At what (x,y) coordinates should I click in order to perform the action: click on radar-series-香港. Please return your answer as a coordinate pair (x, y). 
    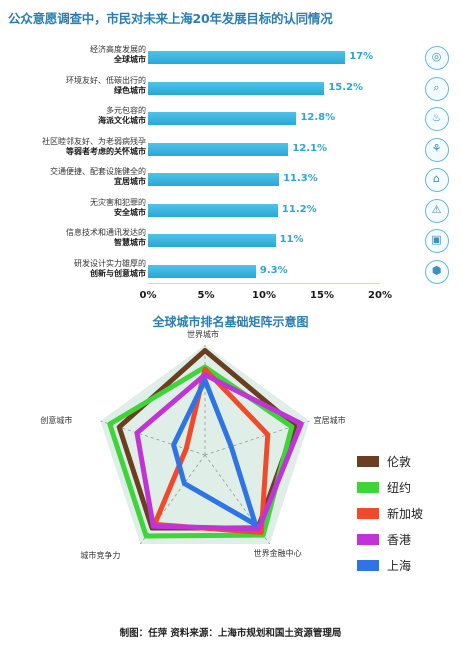
    Looking at the image, I should click on (219, 452).